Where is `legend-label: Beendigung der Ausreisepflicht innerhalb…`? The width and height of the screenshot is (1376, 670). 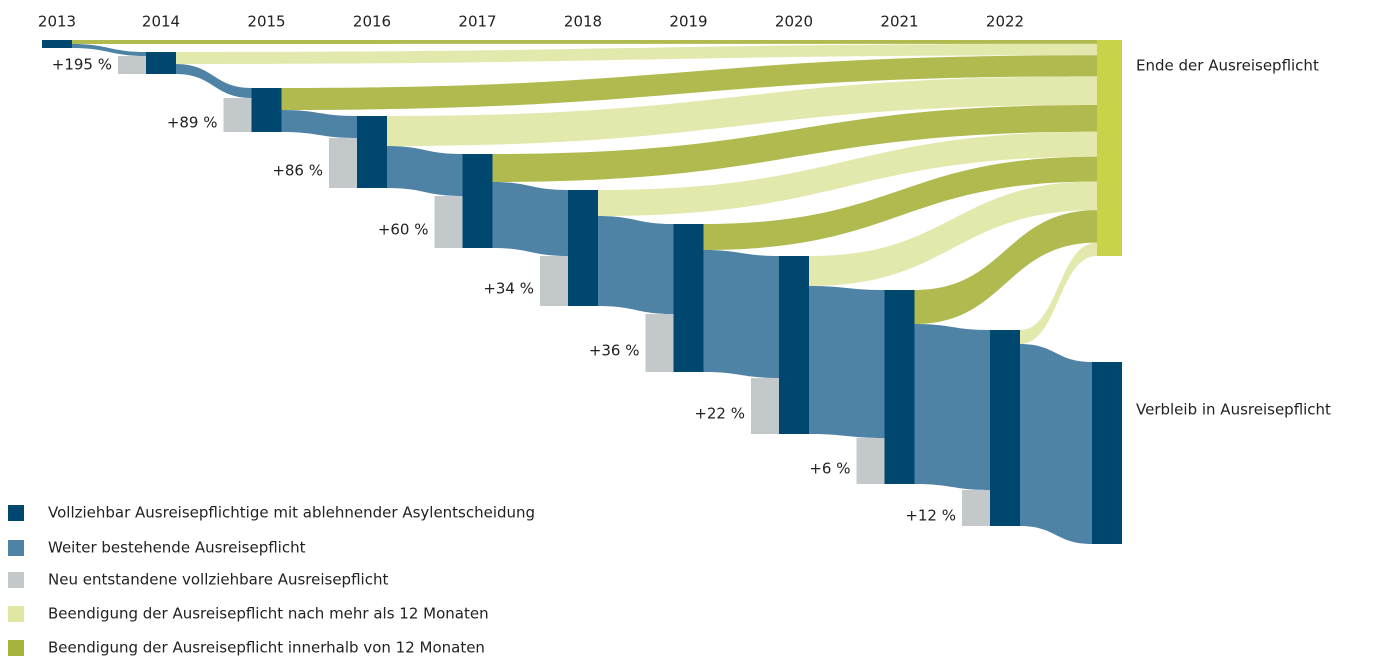 legend-label: Beendigung der Ausreisepflicht innerhalb… is located at coordinates (266, 648).